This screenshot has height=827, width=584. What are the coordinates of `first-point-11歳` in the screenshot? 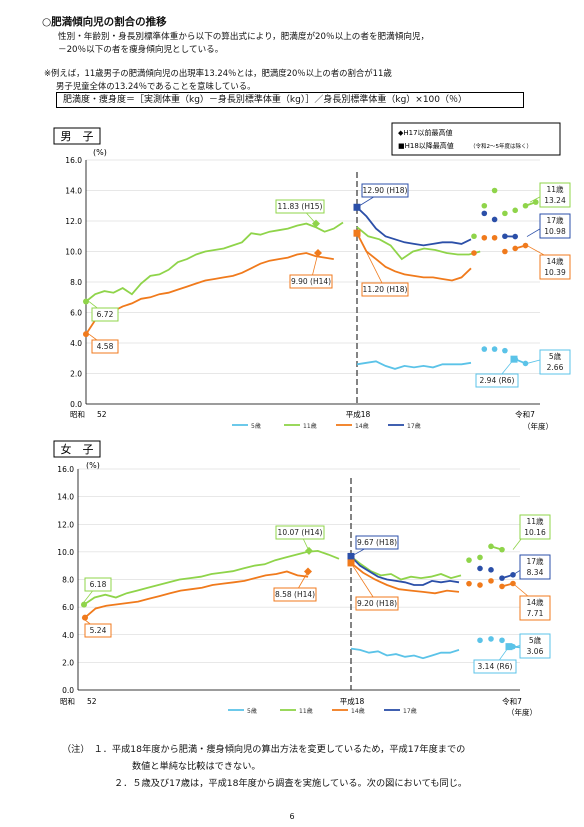 It's located at (84, 604).